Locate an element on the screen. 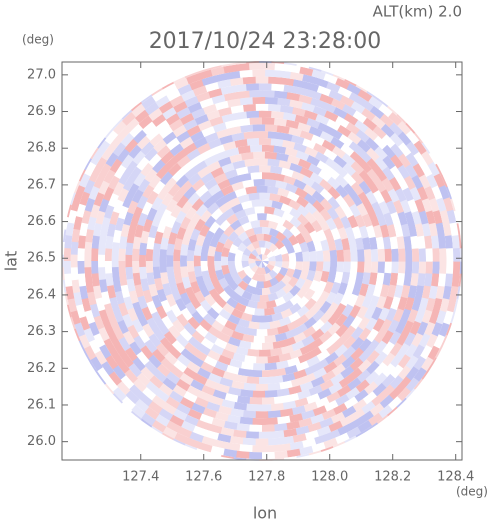 This screenshot has width=491, height=525. x-tick-label: 128.4 is located at coordinates (455, 477).